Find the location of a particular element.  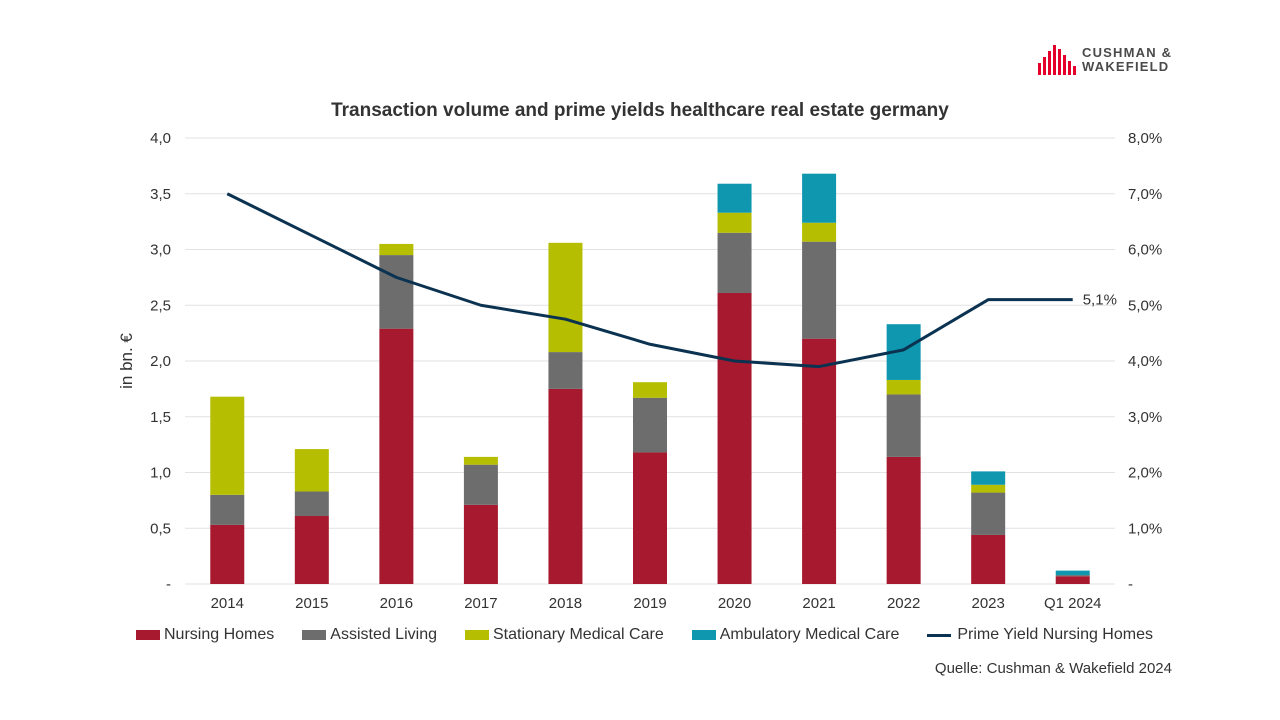

y-tick-label: 1,5 is located at coordinates (160, 417).